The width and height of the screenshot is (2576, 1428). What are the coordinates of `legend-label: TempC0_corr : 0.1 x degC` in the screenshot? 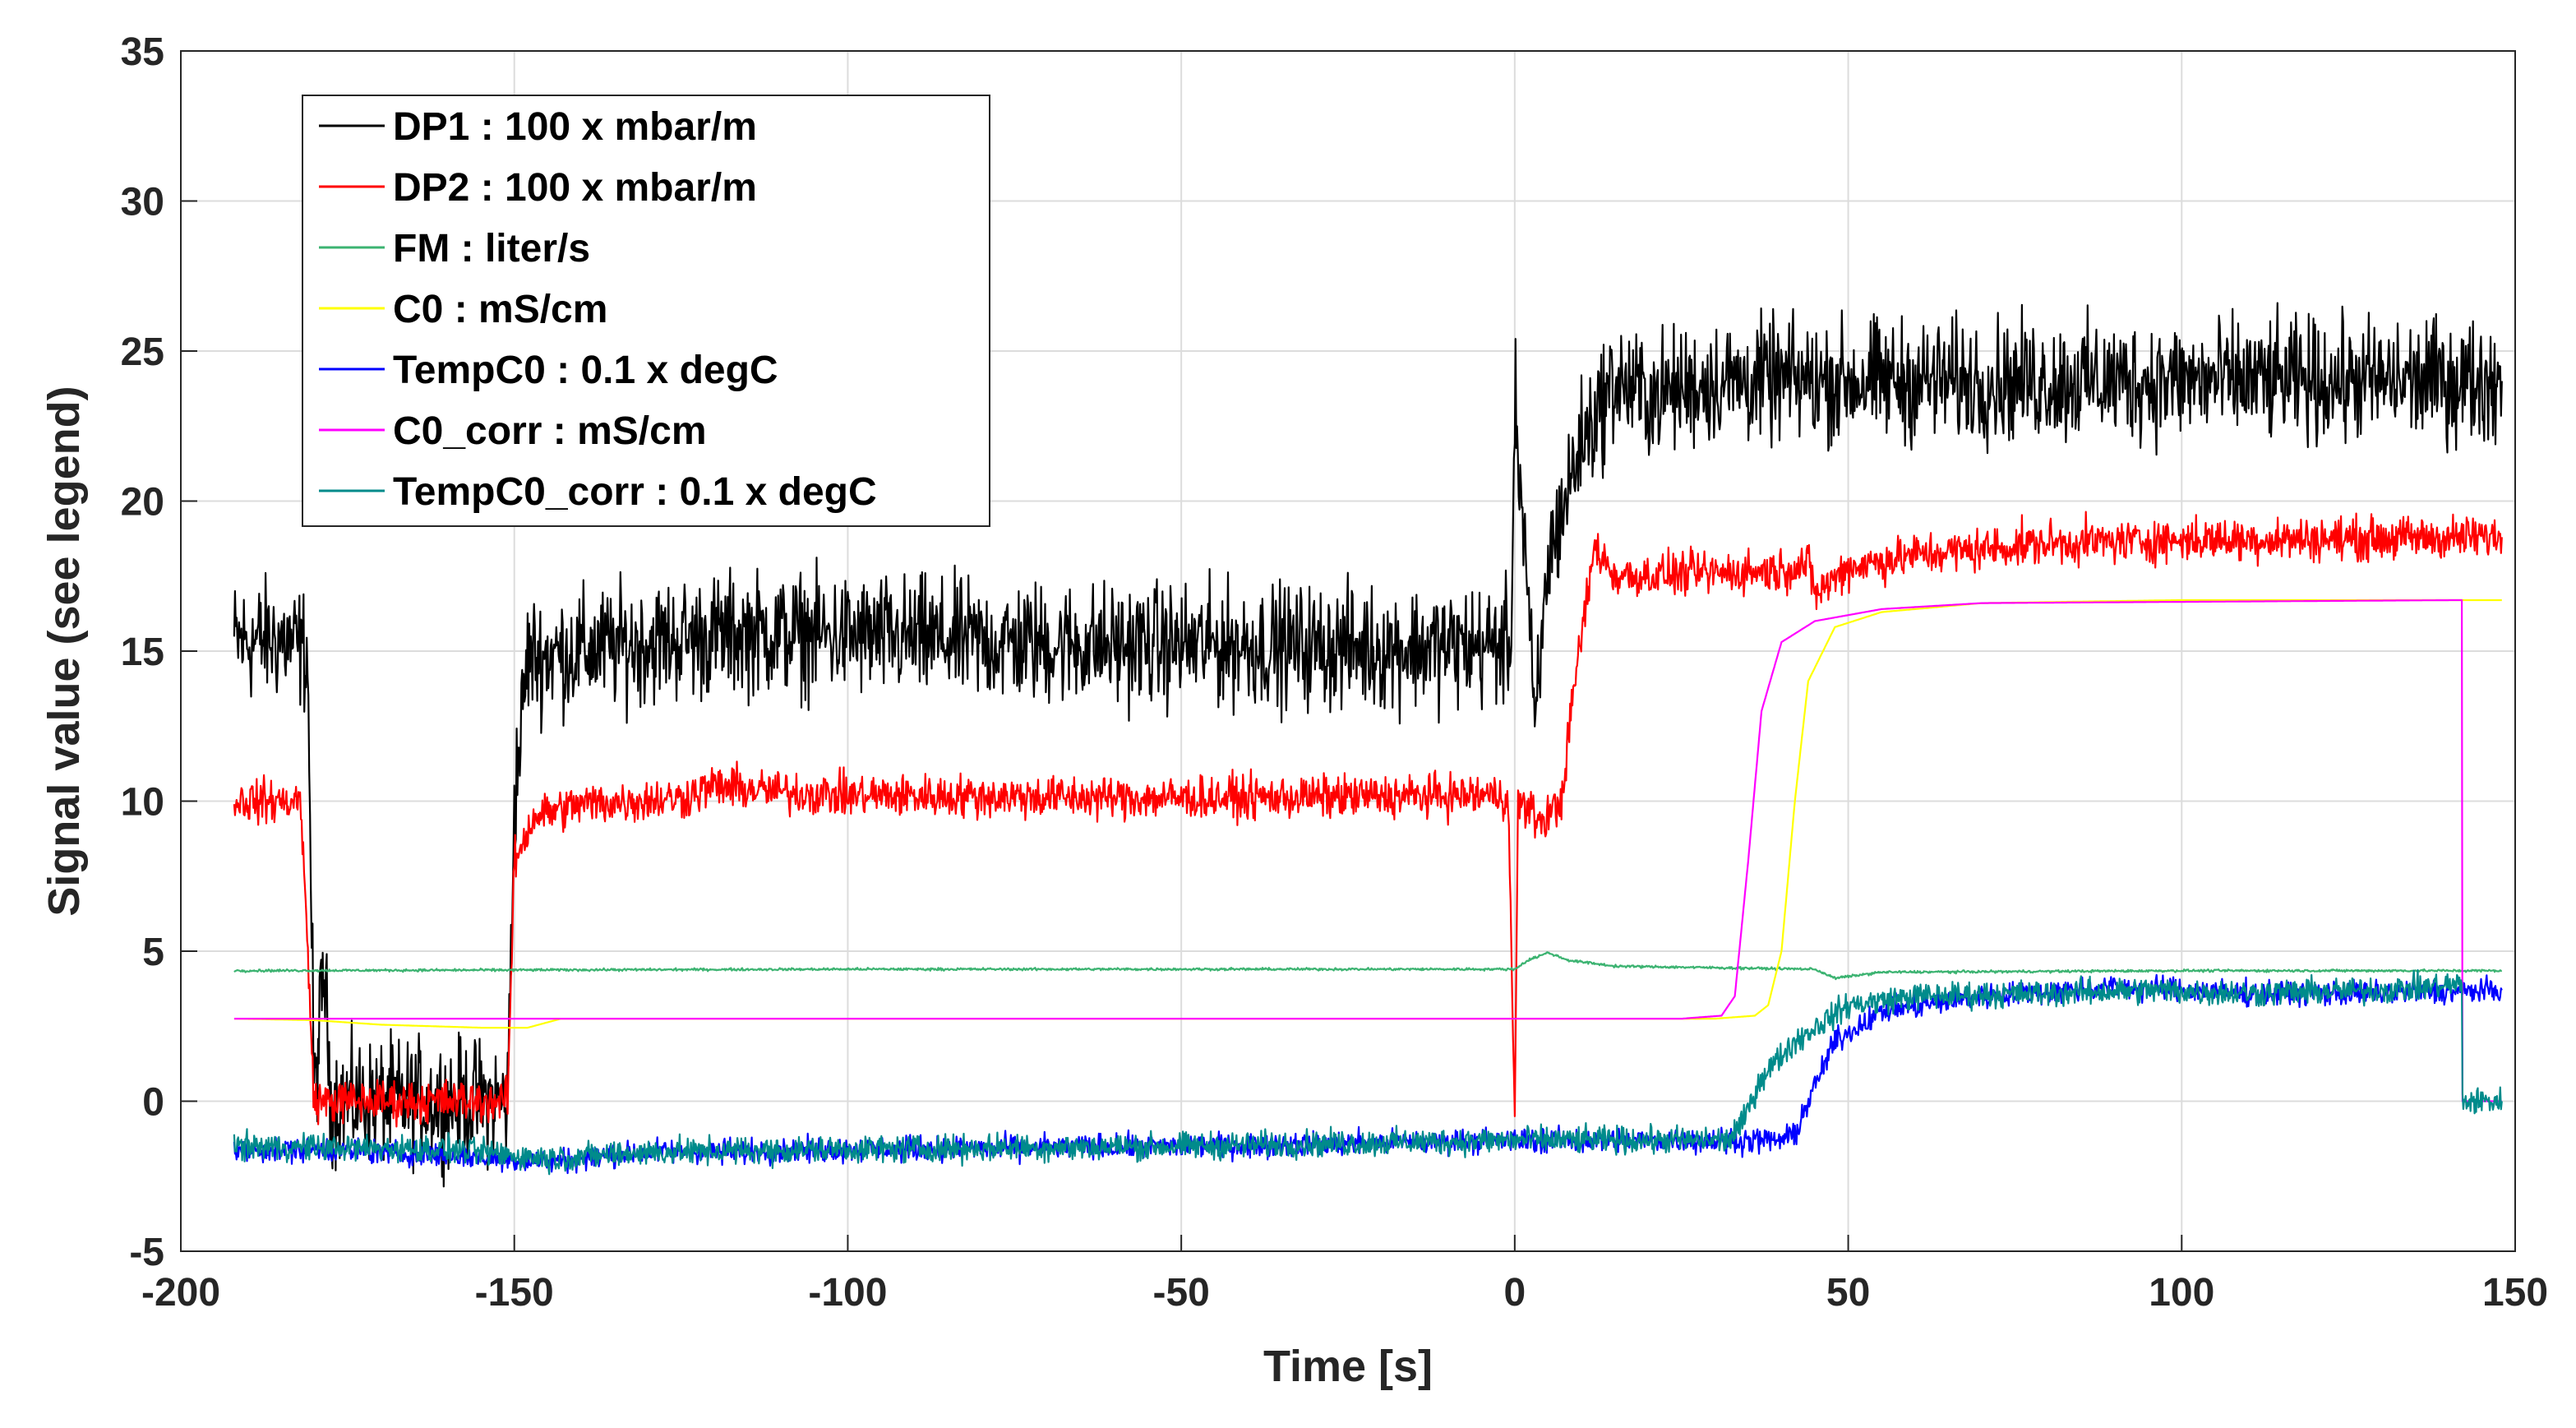 It's located at (635, 492).